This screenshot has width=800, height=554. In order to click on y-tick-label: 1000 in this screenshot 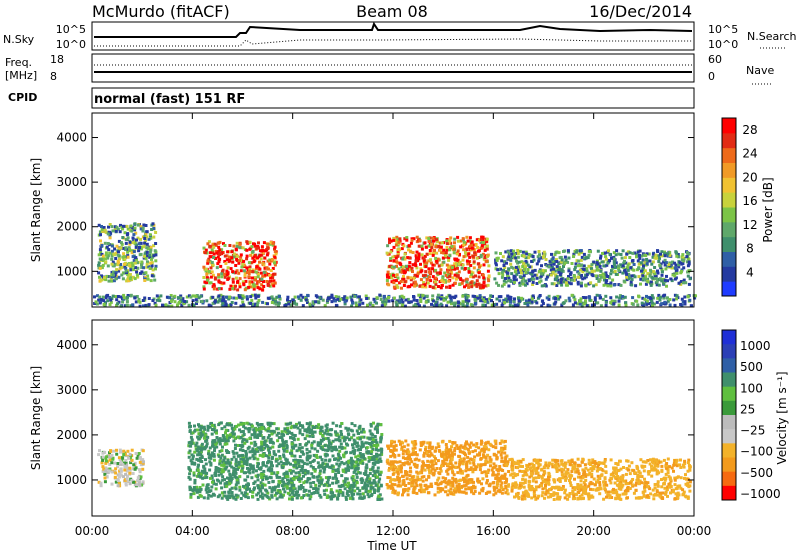, I will do `click(71, 271)`.